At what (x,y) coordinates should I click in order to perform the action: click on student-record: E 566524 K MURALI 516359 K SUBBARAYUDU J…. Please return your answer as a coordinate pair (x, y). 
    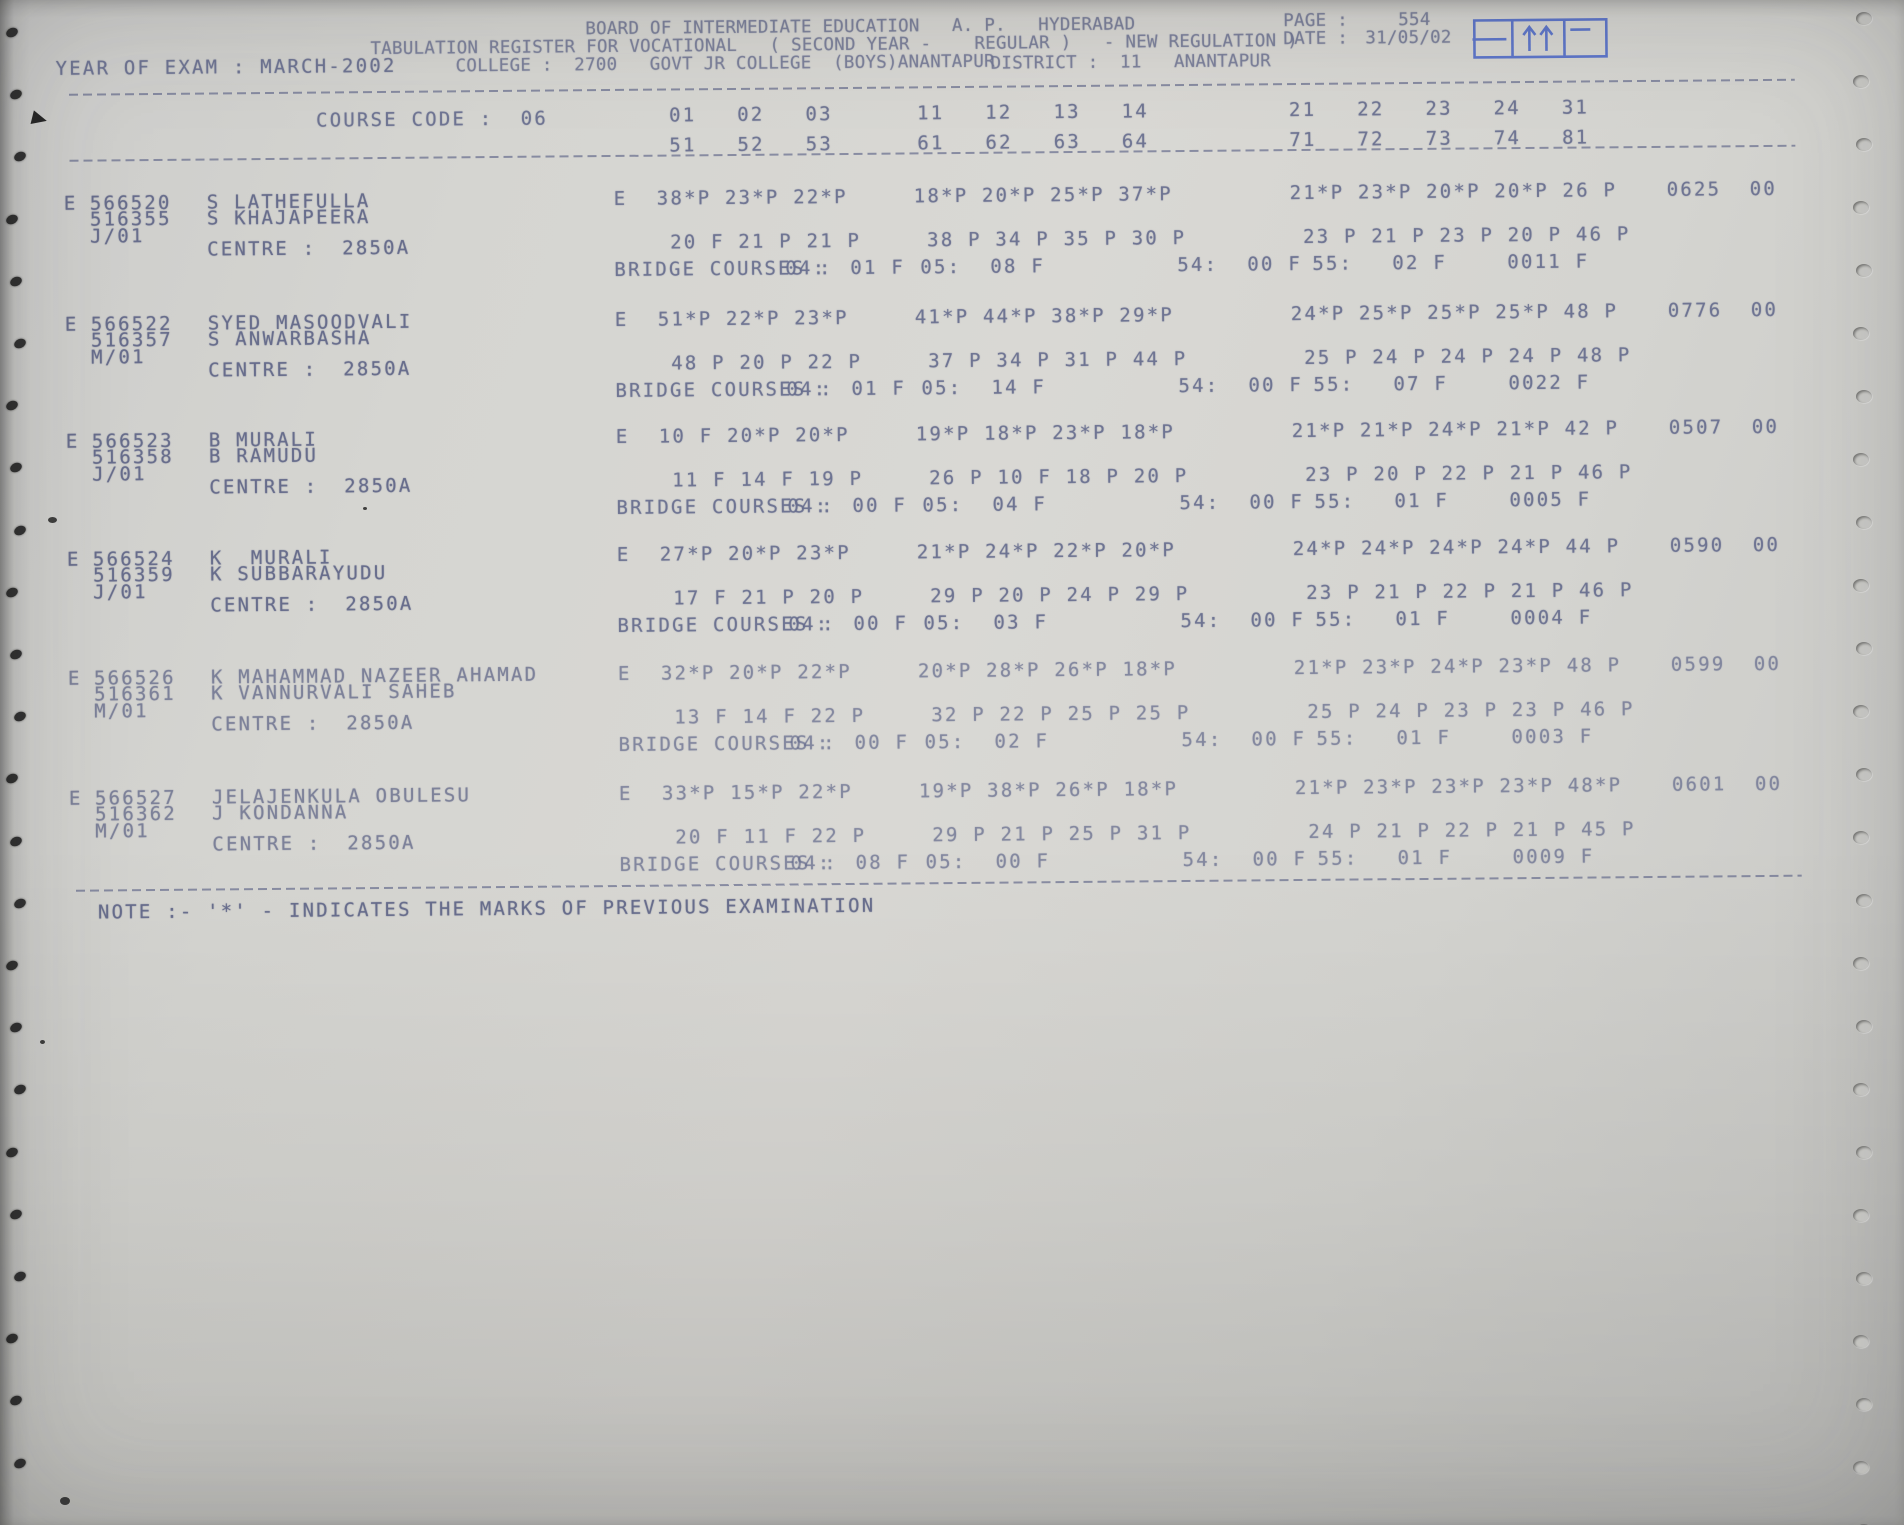
    Looking at the image, I should click on (954, 601).